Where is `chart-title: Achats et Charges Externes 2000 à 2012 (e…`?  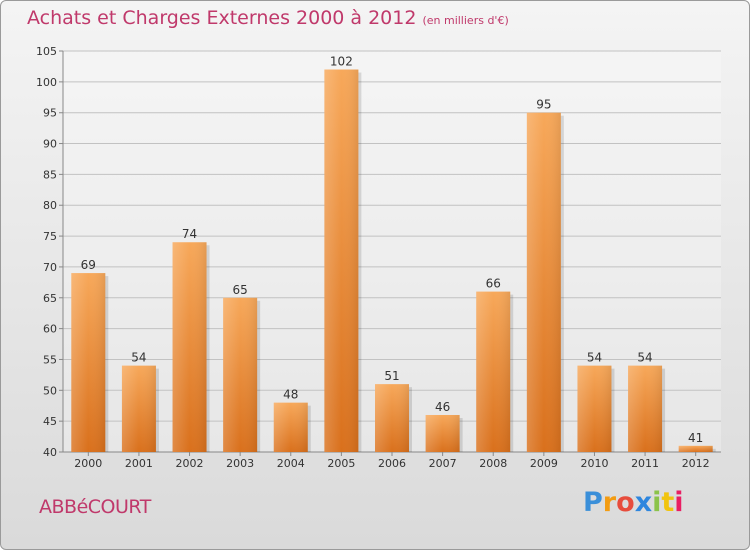
chart-title: Achats et Charges Externes 2000 à 2012 (e… is located at coordinates (268, 18).